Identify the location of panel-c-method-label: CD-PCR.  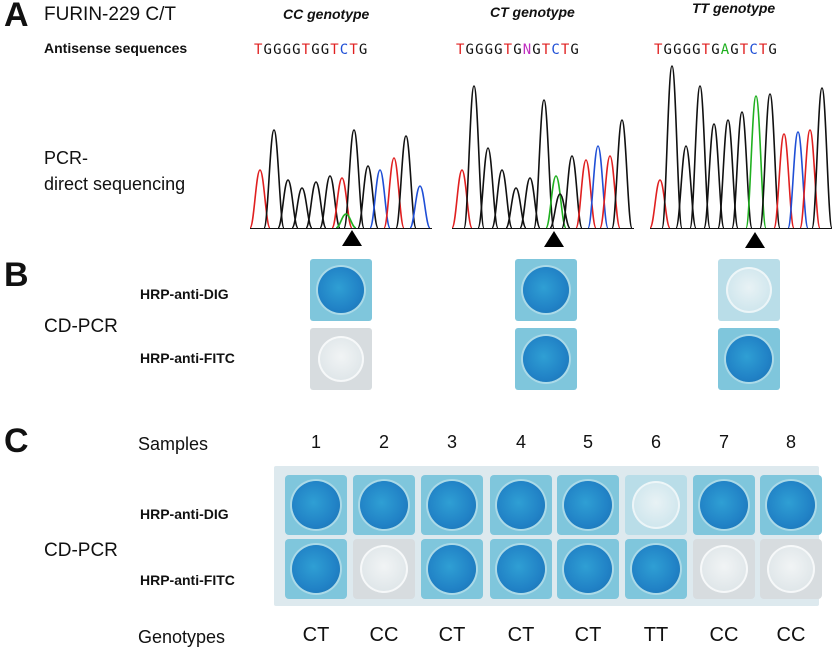
(81, 550).